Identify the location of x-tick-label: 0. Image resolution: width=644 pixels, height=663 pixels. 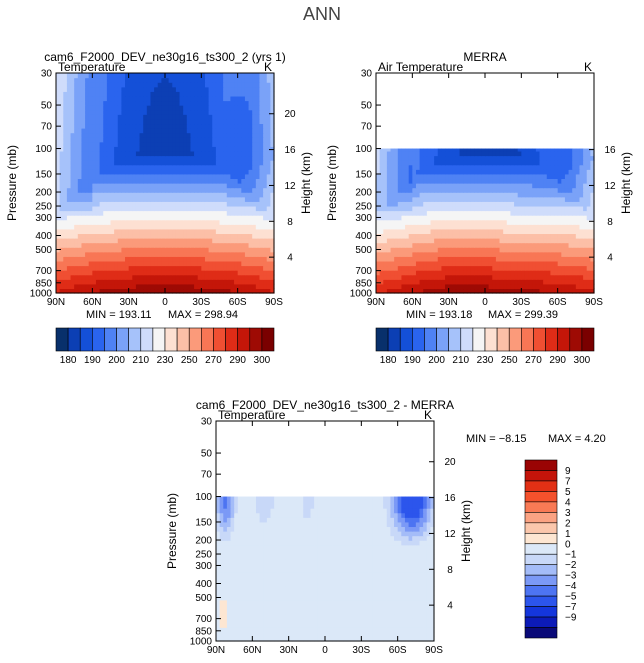
(165, 302).